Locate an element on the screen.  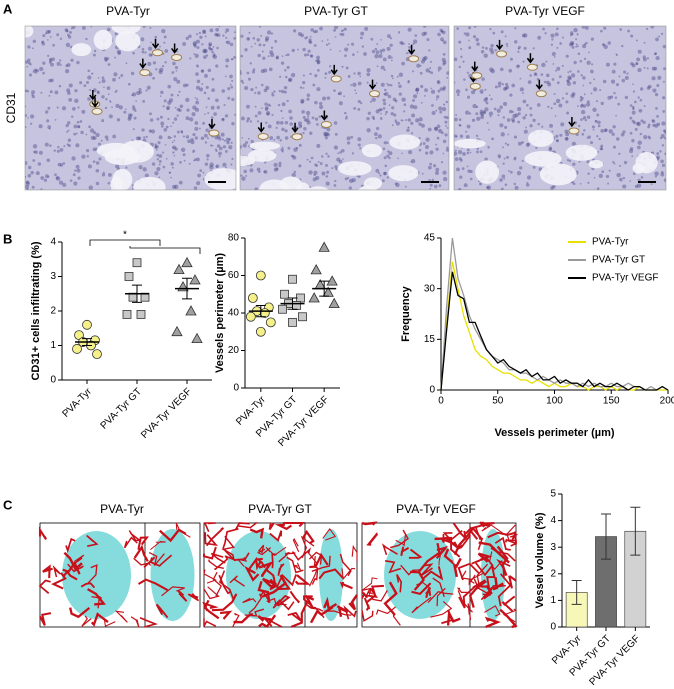
y-axis-label: Vessel volume (%) is located at coordinates (540, 560).